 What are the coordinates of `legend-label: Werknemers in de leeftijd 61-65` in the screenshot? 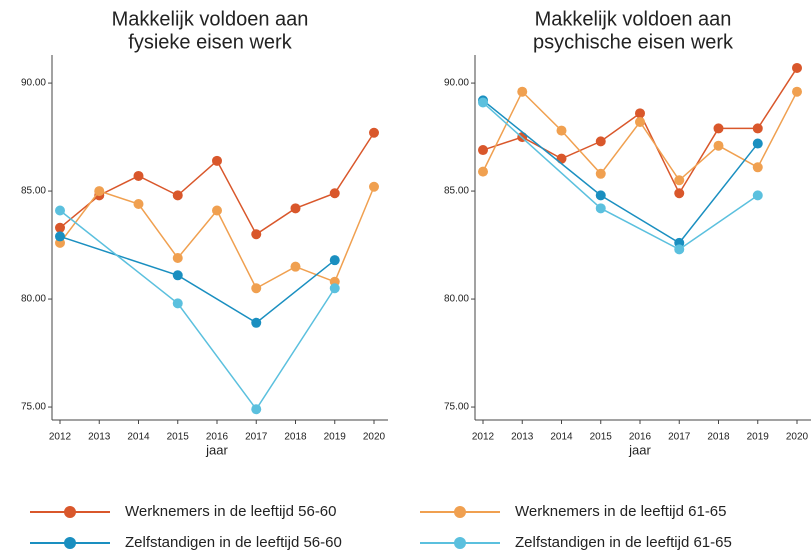 It's located at (621, 511).